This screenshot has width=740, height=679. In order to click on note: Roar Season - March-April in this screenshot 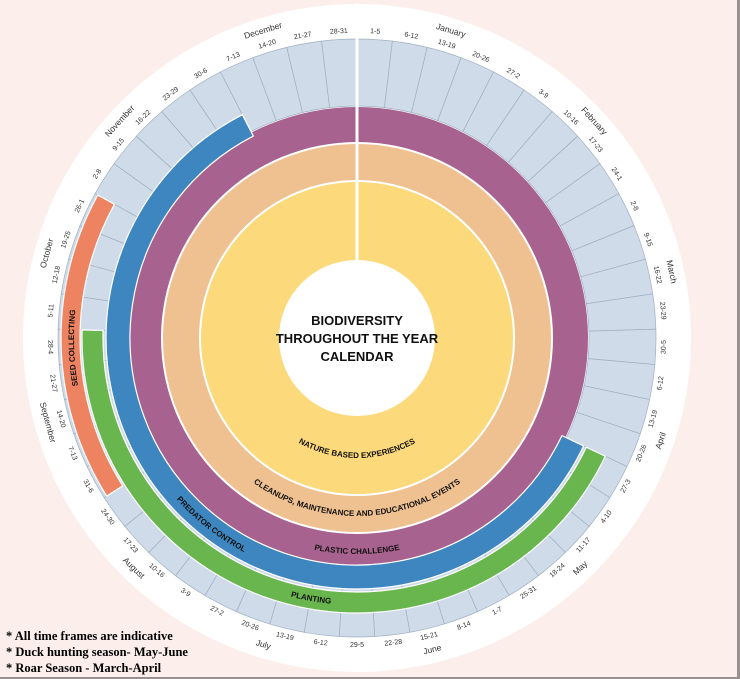, I will do `click(97, 668)`.